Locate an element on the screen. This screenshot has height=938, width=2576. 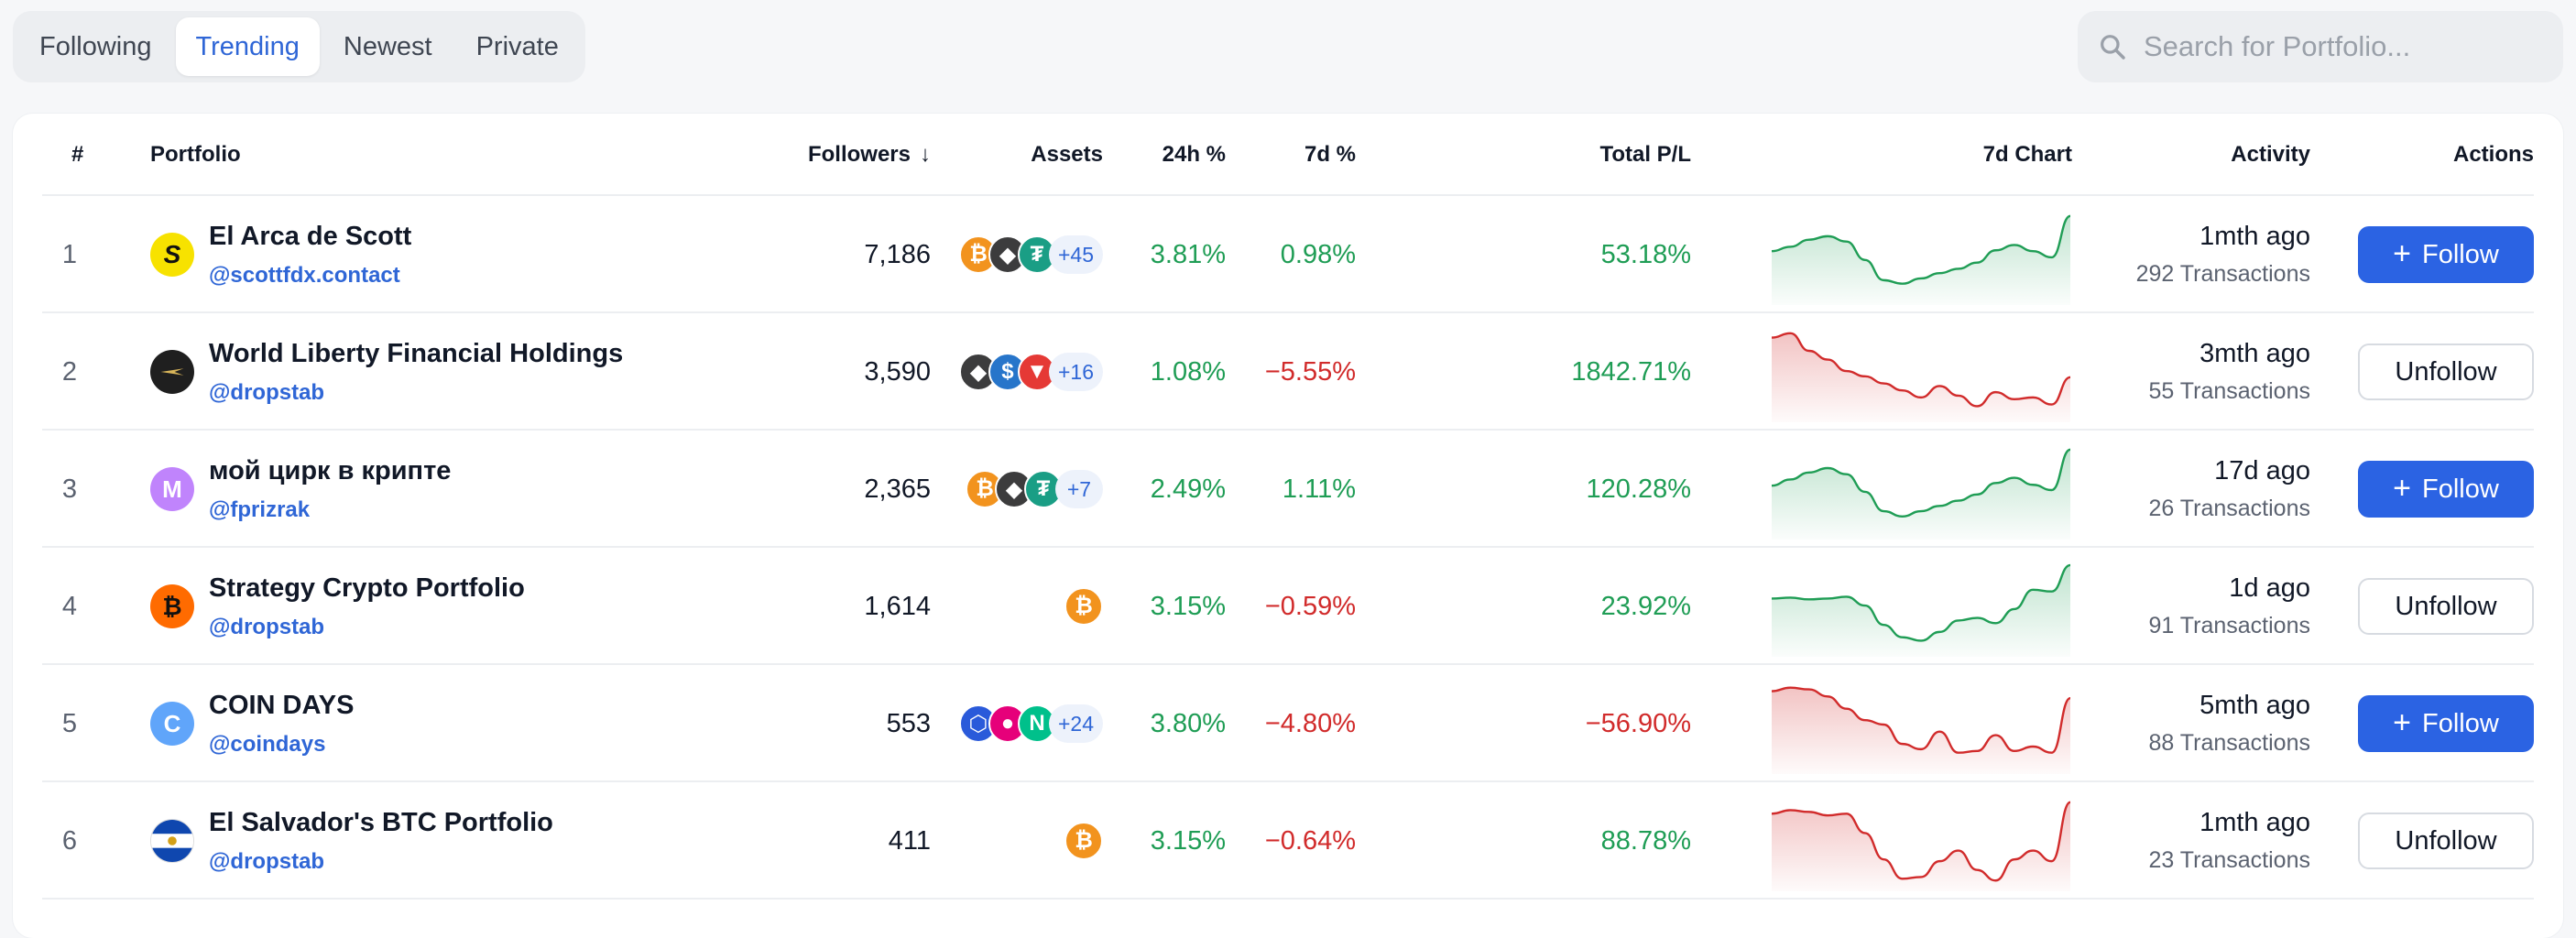
portfolio-name: мой цирк в крипте is located at coordinates (330, 470).